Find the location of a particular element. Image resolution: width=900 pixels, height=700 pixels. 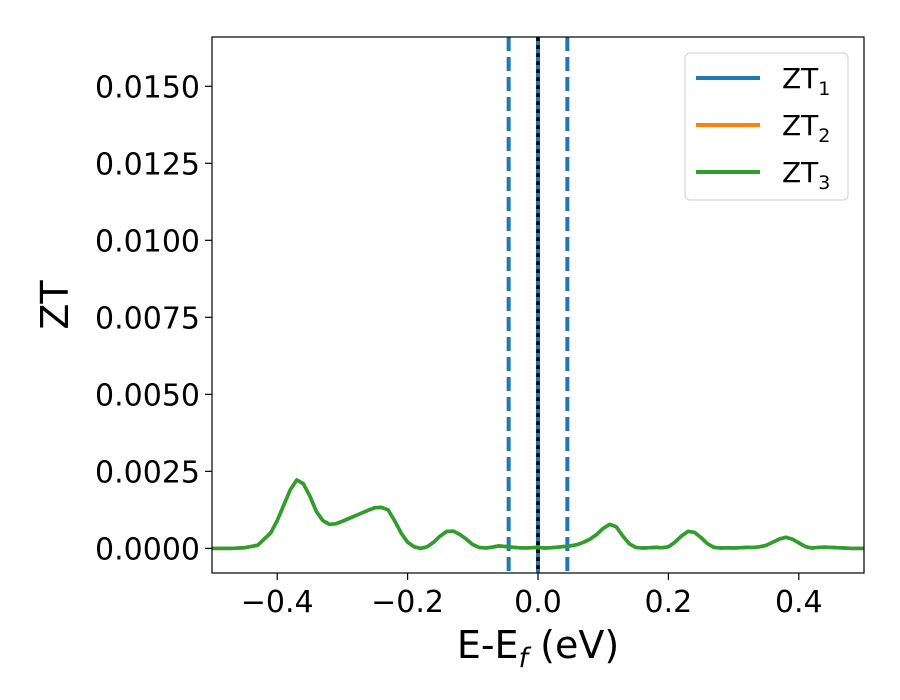

y-tick-label: 0.0150 is located at coordinates (147, 87).